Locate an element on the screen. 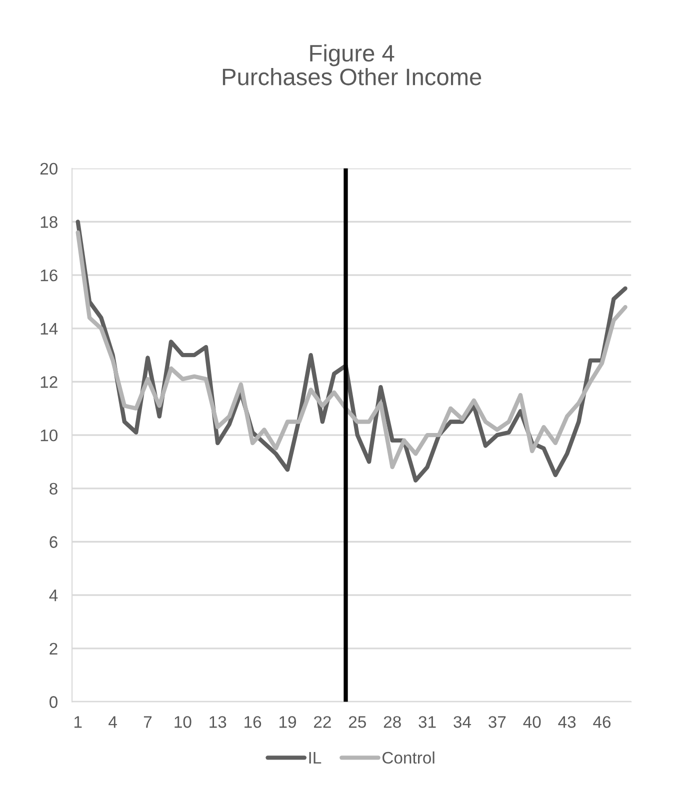  x-tick-label: 34 is located at coordinates (463, 722).